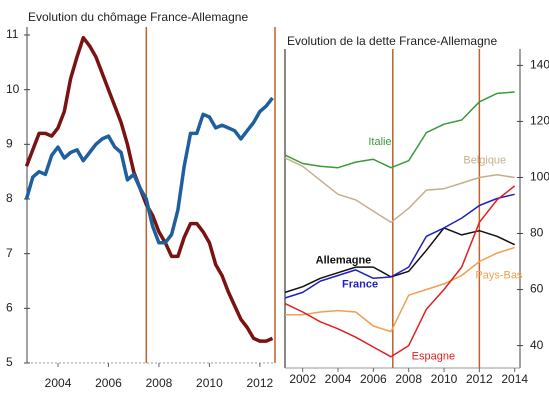 This screenshot has height=419, width=549. I want to click on y-tick-label: 11, so click(12, 34).